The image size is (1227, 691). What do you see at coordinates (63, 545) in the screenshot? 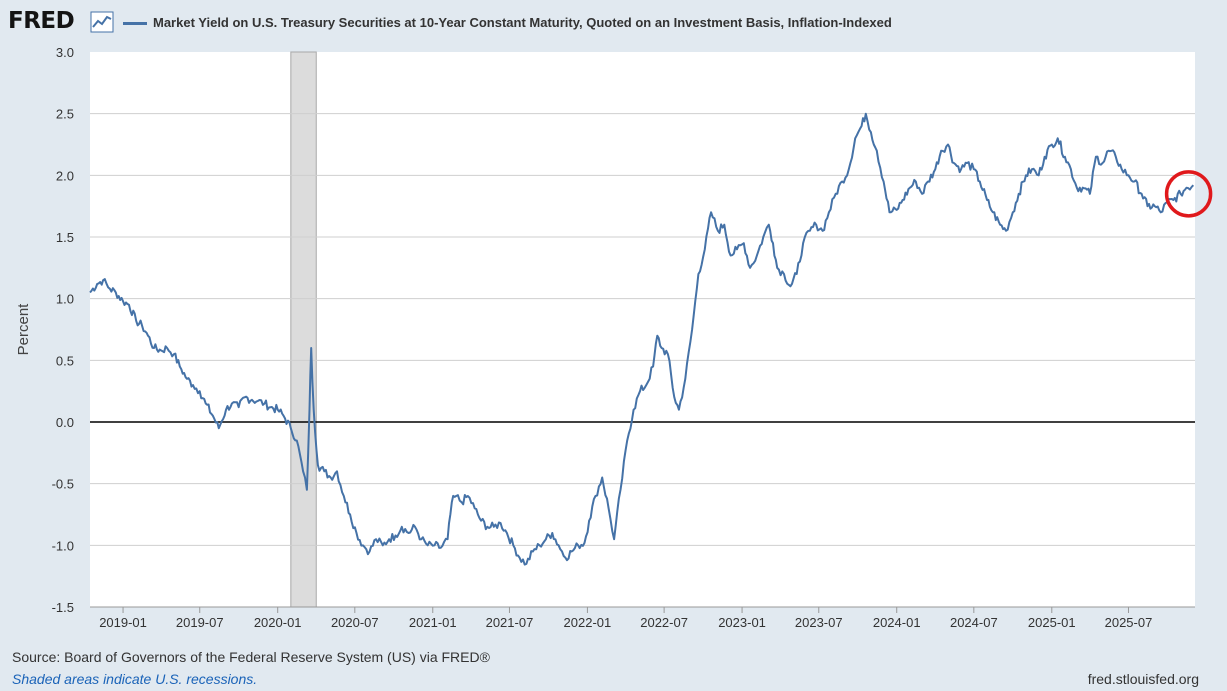
I see `y-tick-label: -1.0` at bounding box center [63, 545].